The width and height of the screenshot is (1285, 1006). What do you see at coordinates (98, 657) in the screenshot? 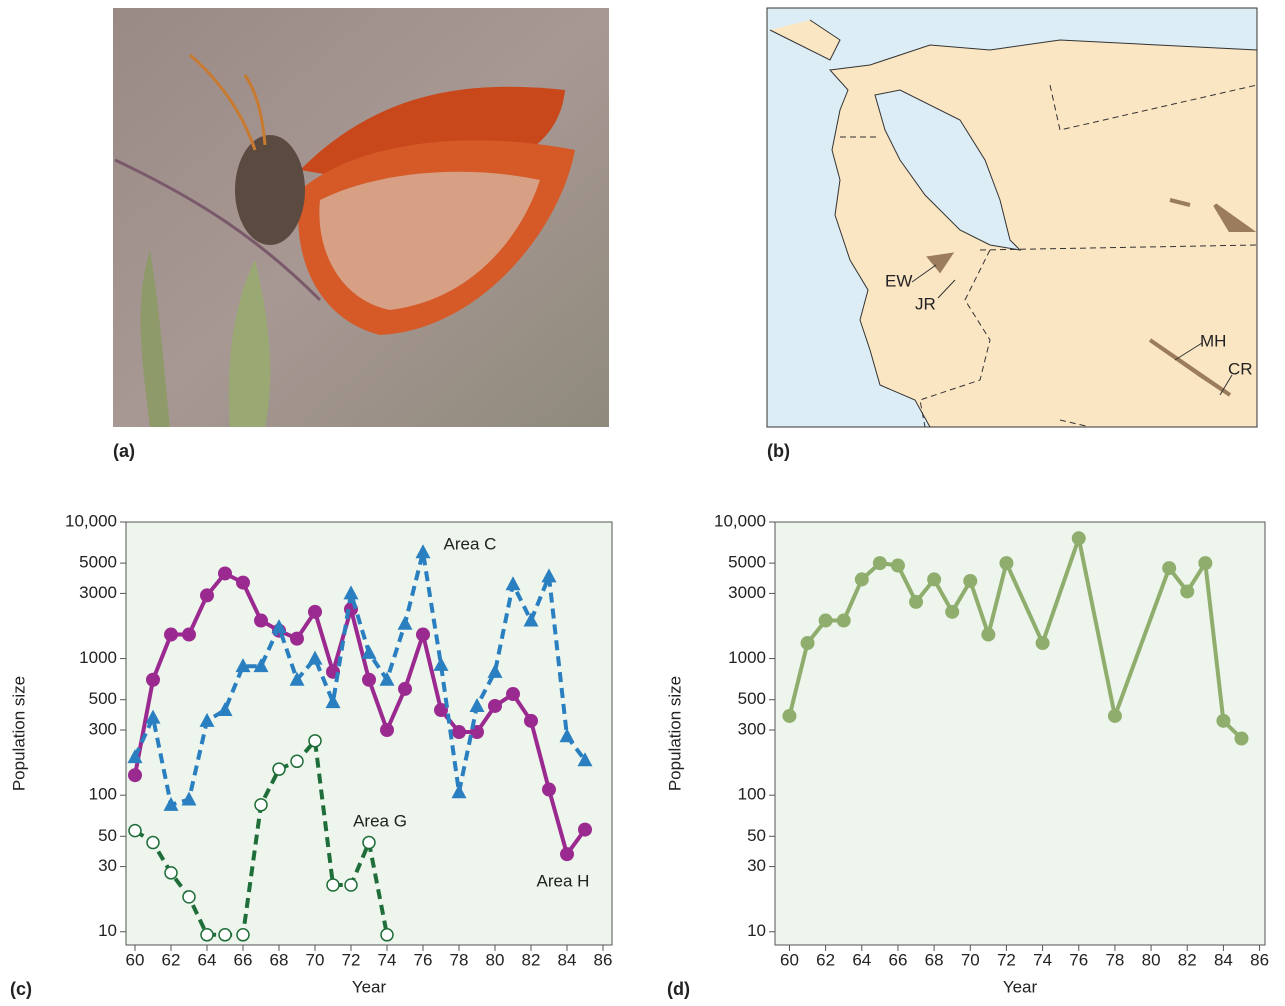
I see `y-tick-label: 1000` at bounding box center [98, 657].